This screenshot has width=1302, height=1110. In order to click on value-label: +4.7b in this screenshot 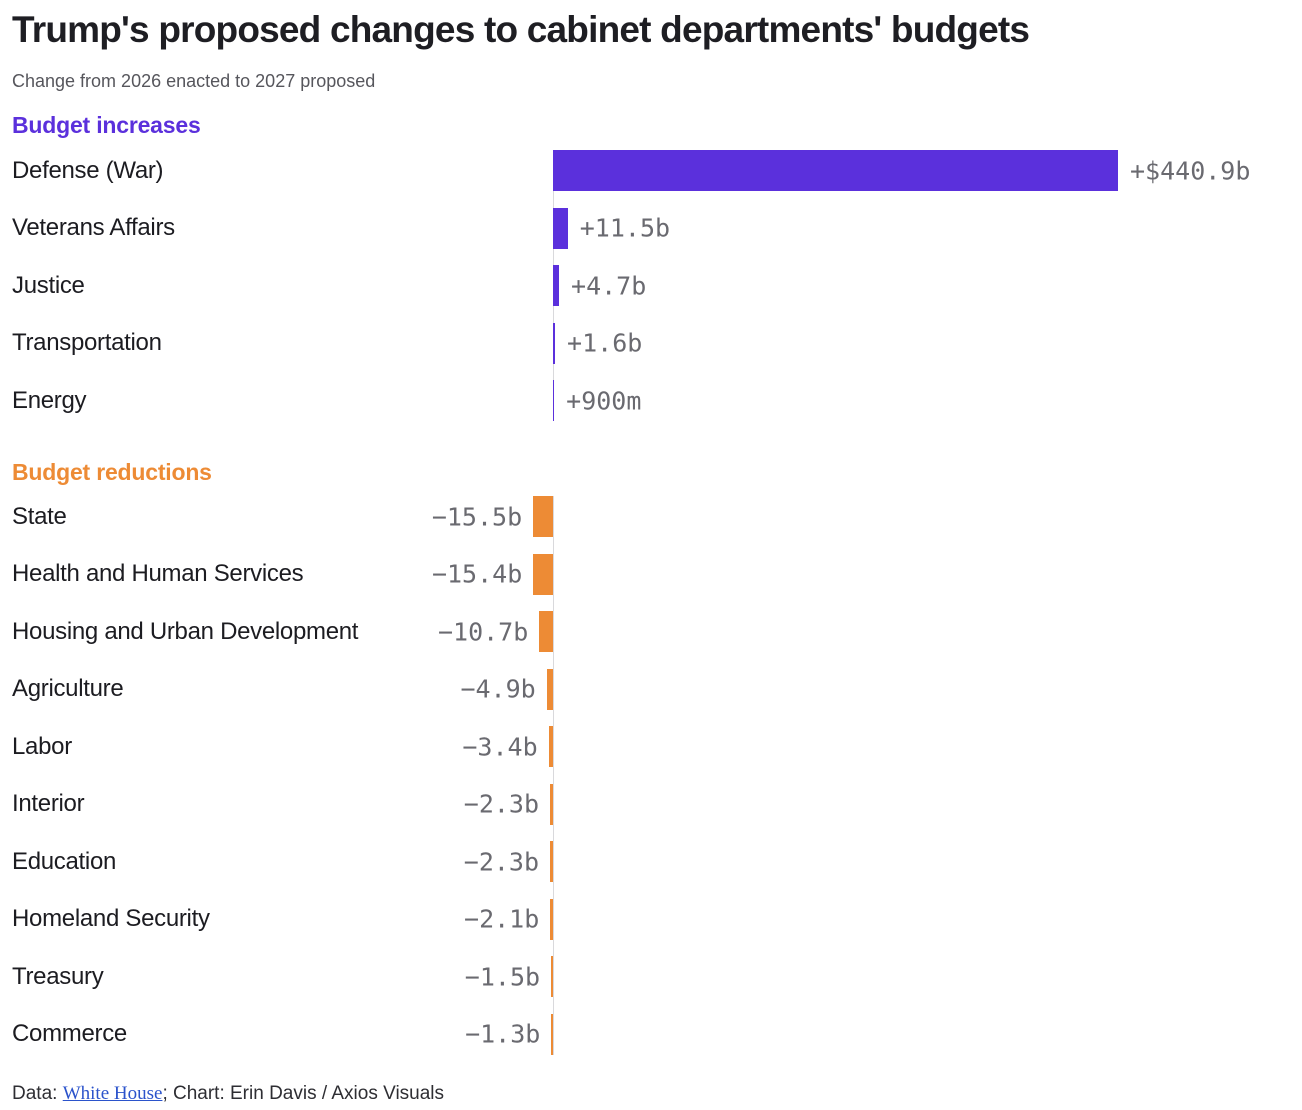, I will do `click(609, 286)`.